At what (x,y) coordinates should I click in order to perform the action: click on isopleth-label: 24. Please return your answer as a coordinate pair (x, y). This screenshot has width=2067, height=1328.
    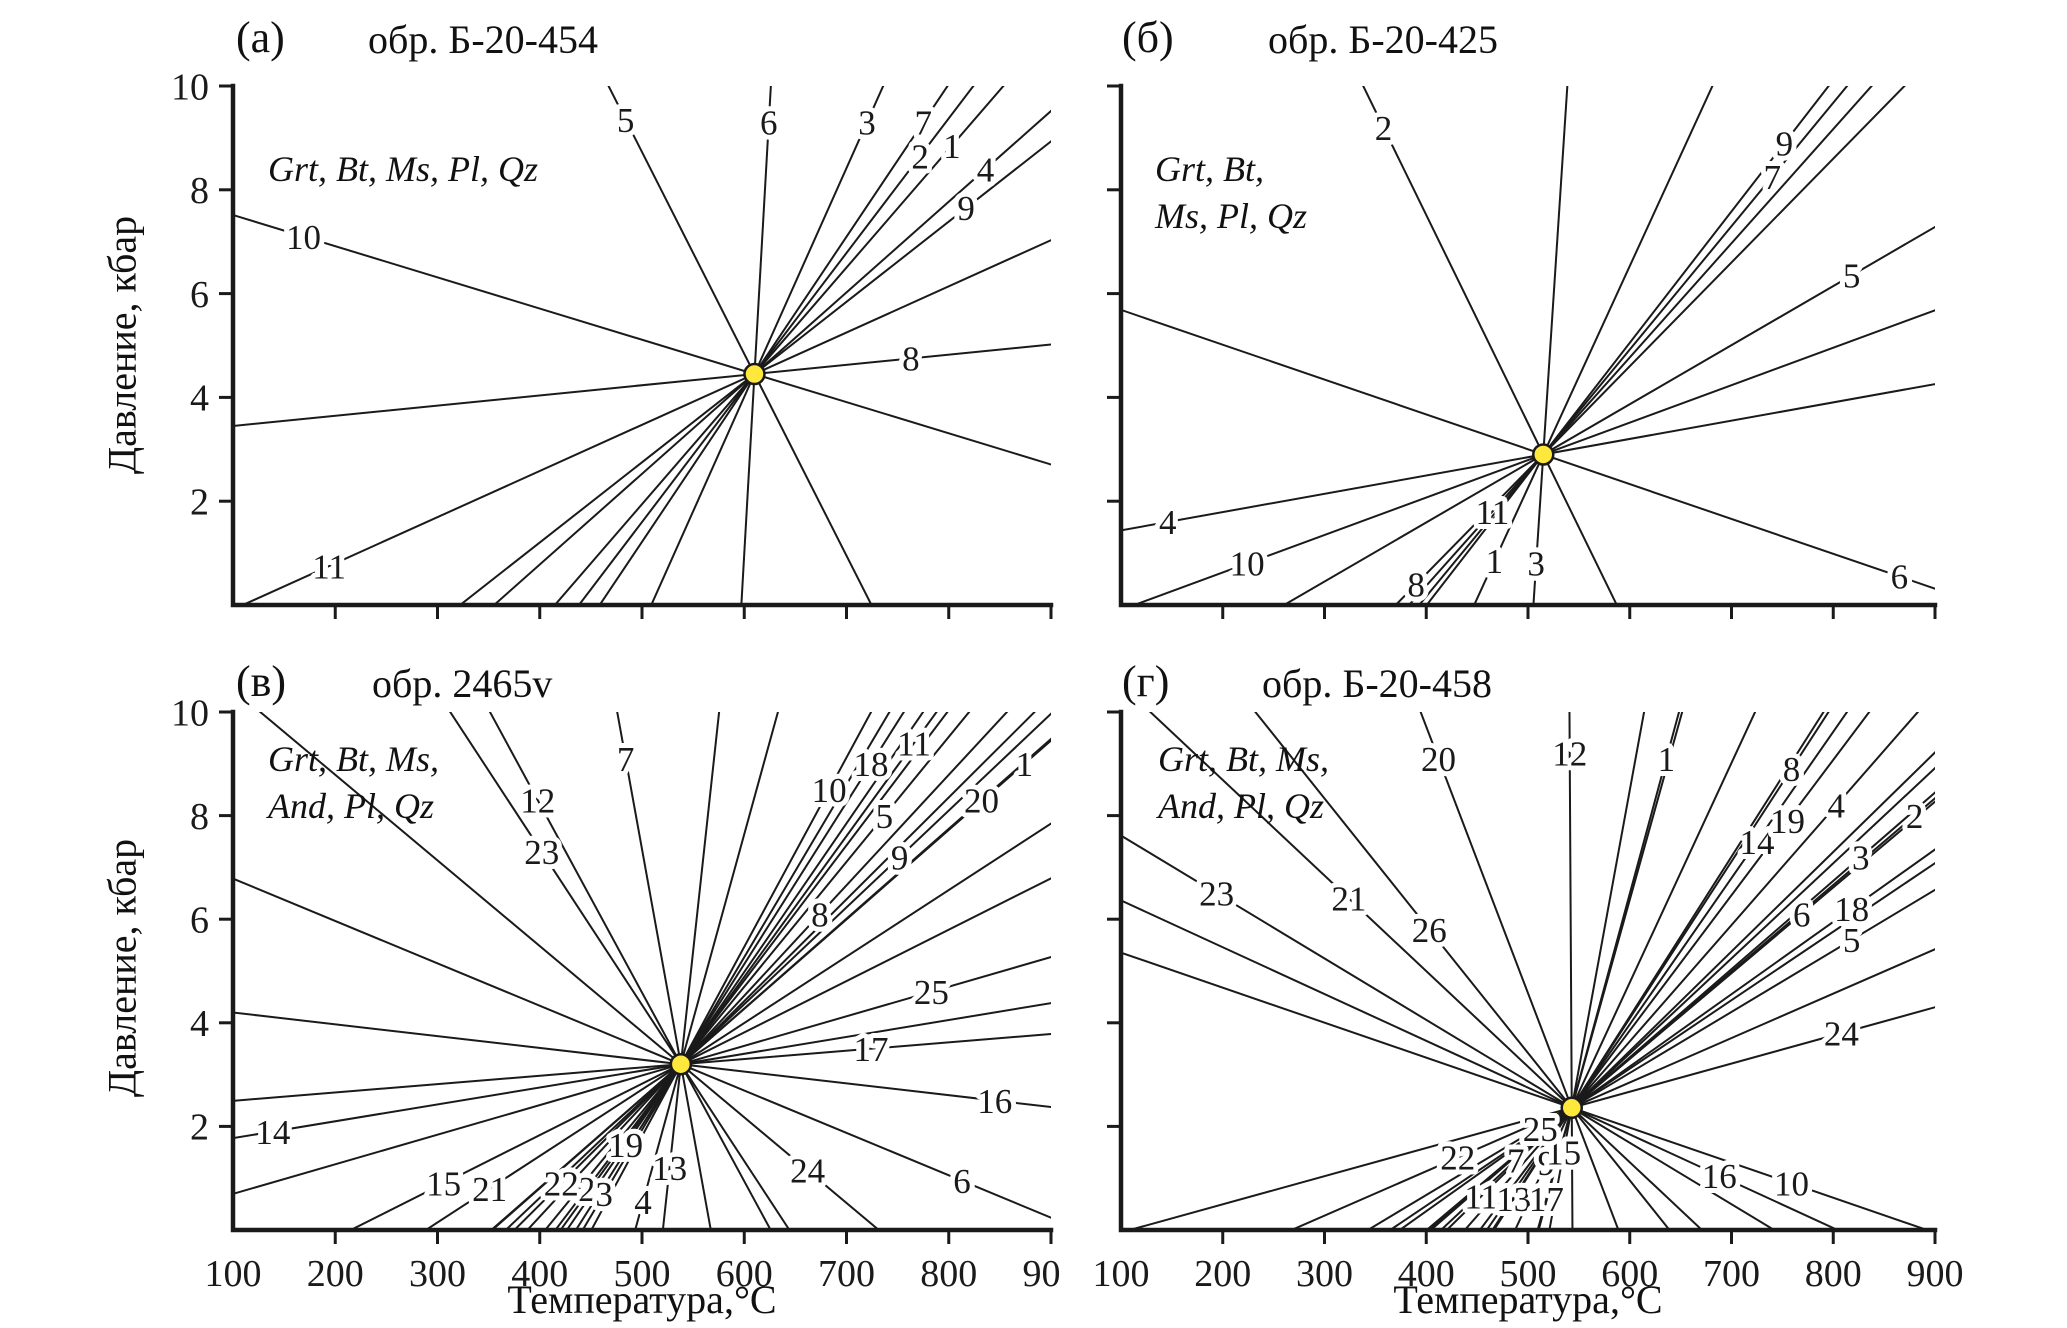
    Looking at the image, I should click on (807, 1171).